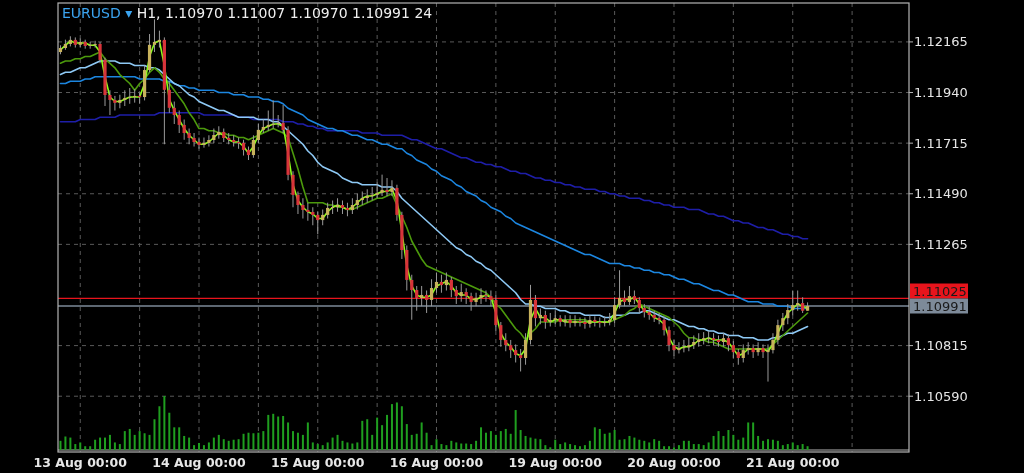  I want to click on x-tick-label: 15 Aug 00:00, so click(318, 462).